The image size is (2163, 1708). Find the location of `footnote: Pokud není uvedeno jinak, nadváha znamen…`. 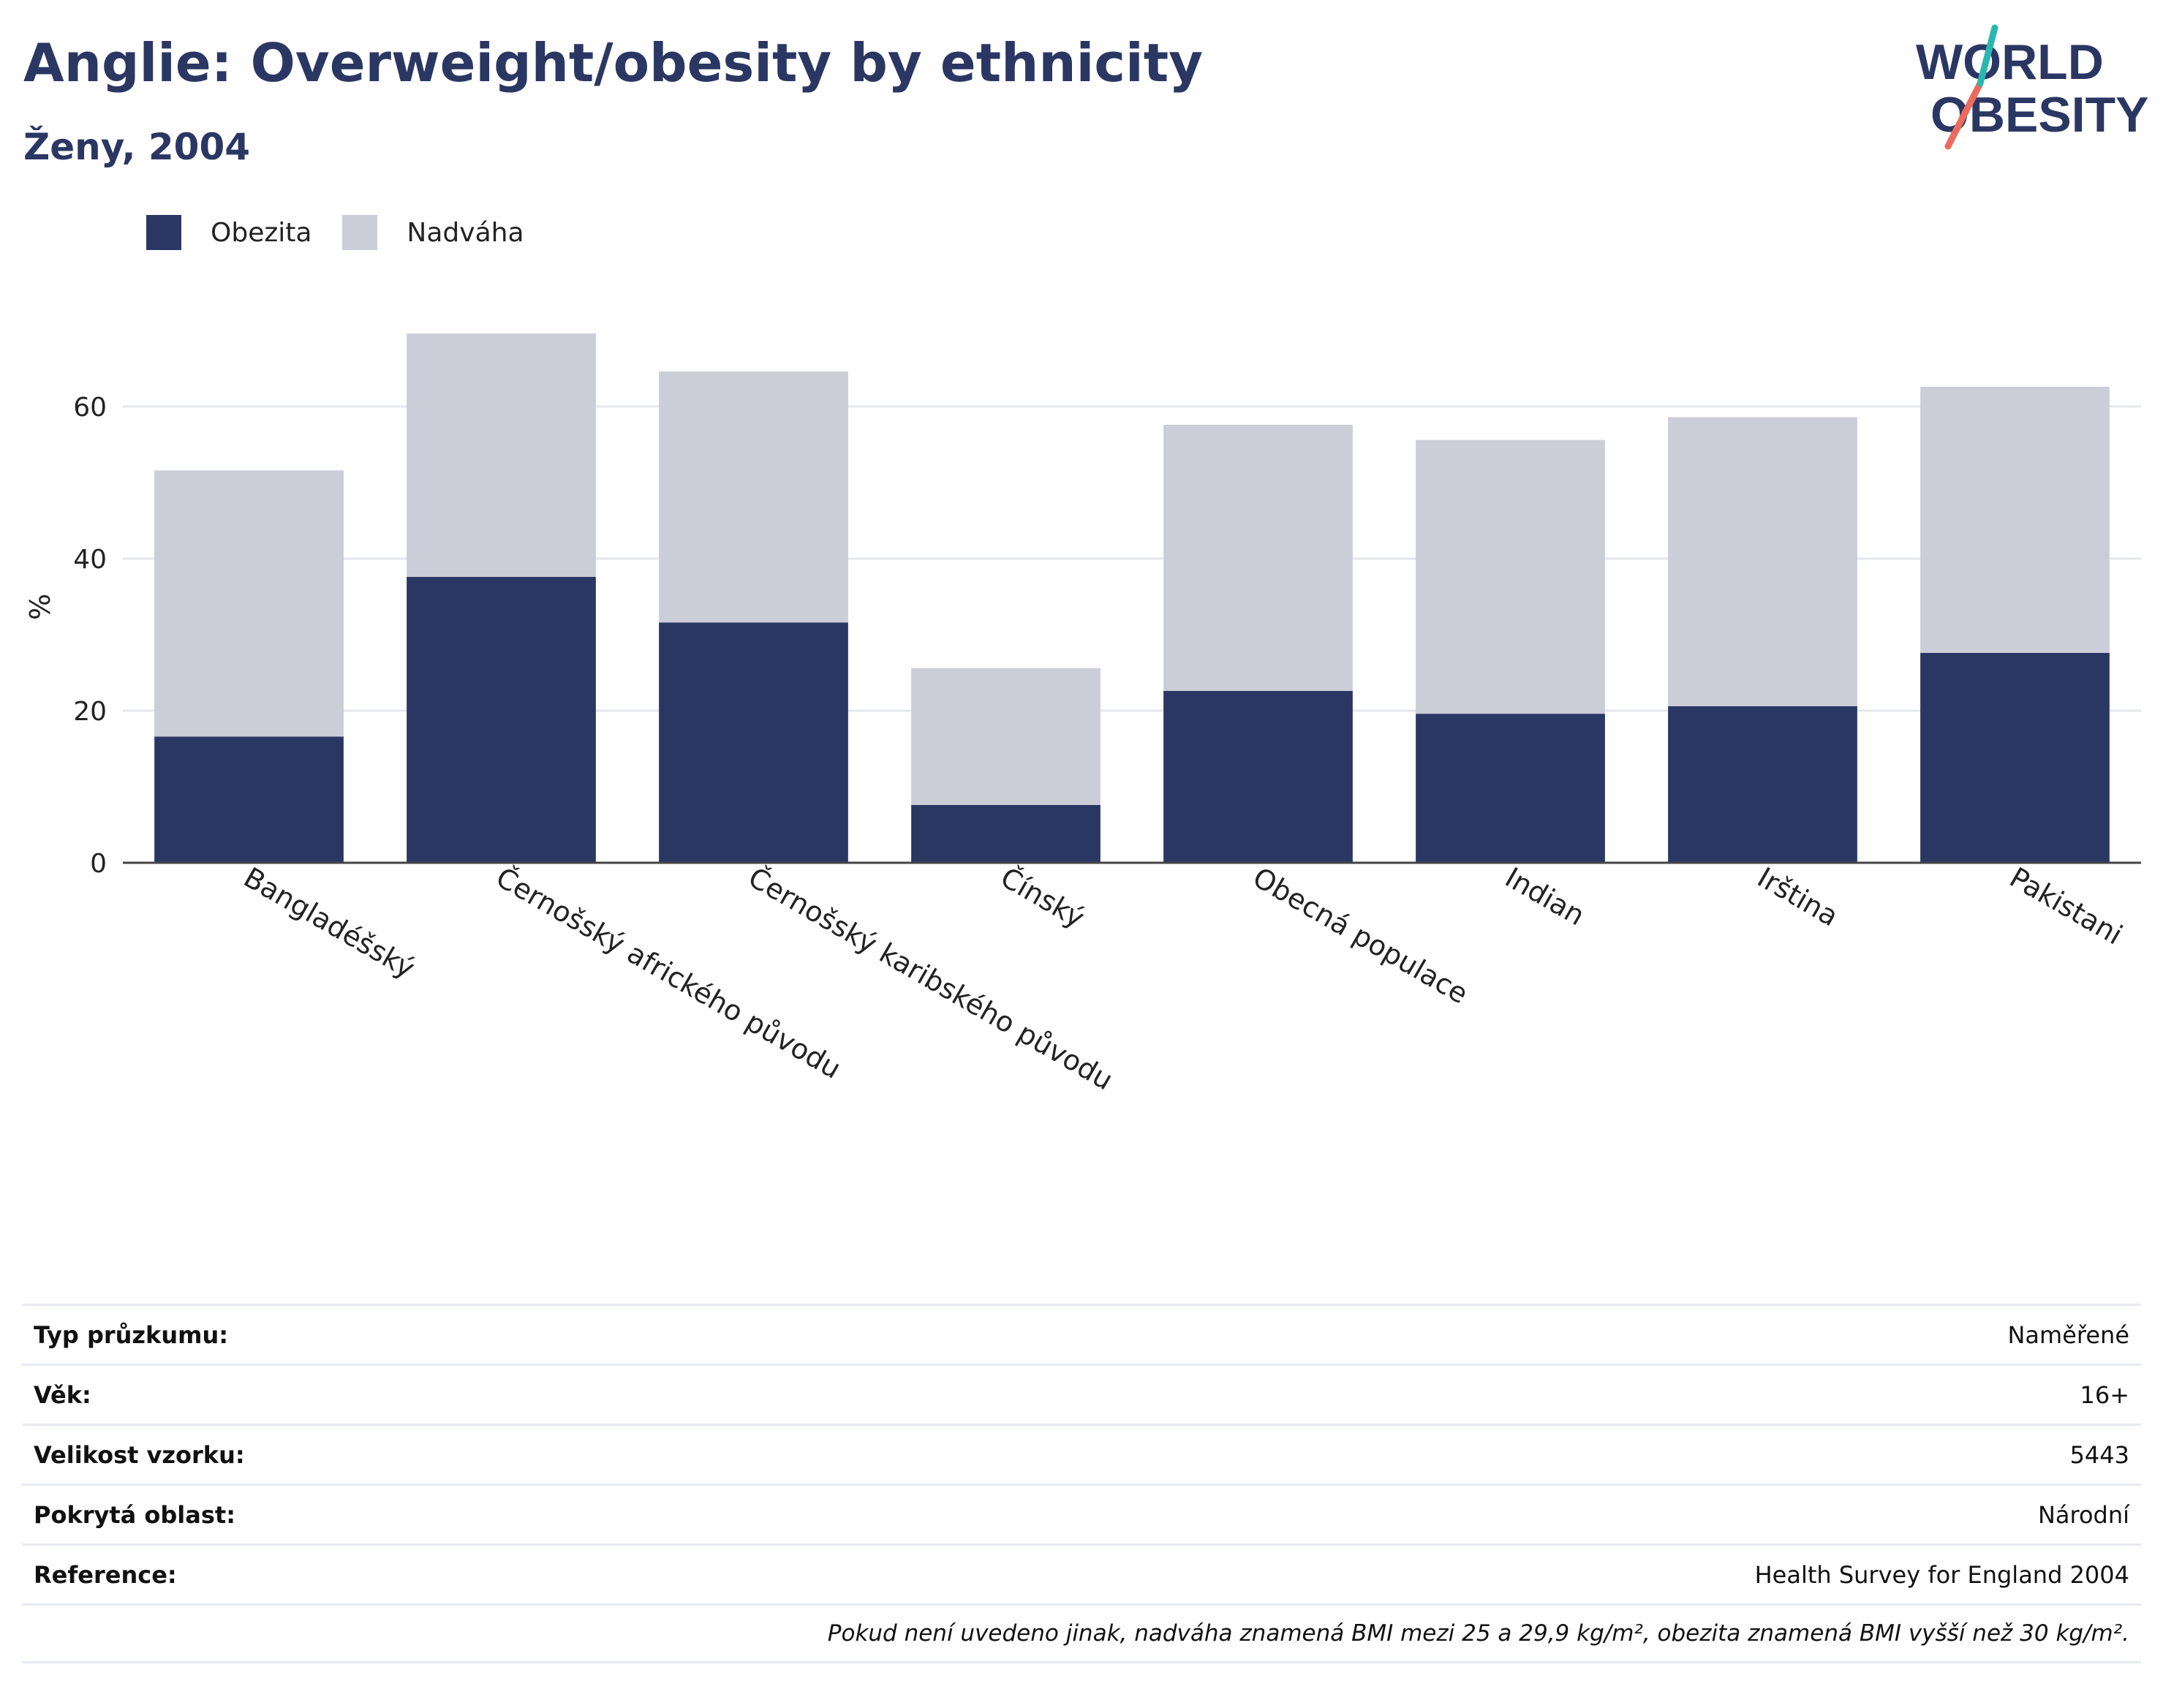

footnote: Pokud není uvedeno jinak, nadváha znamen… is located at coordinates (1081, 1633).